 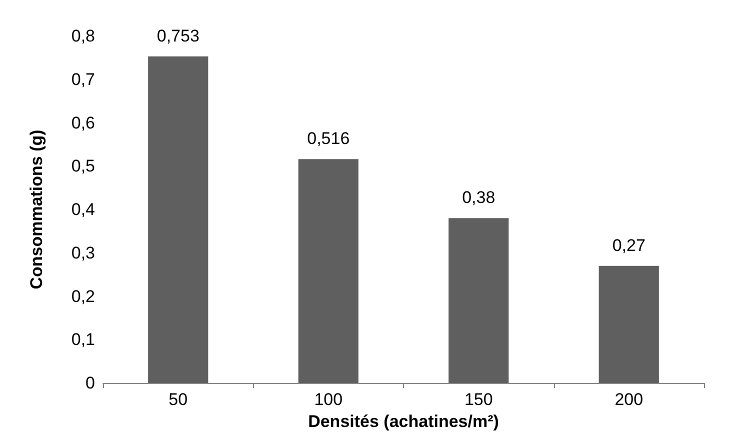 I want to click on y-tick-label: 0,4, so click(x=83, y=209).